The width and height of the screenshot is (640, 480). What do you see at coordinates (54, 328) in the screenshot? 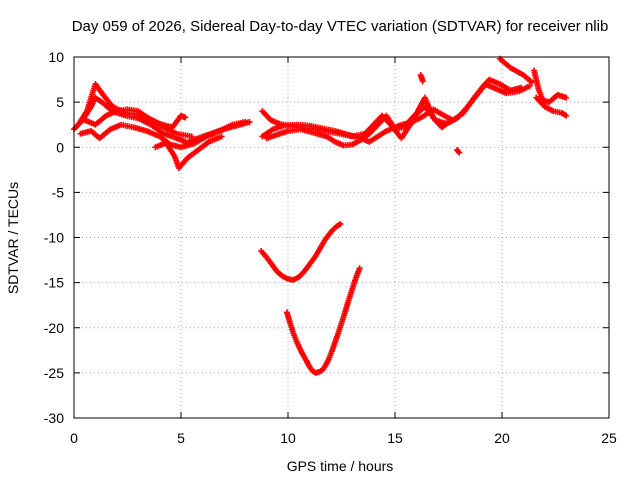
I see `y-tick-label: -20` at bounding box center [54, 328].